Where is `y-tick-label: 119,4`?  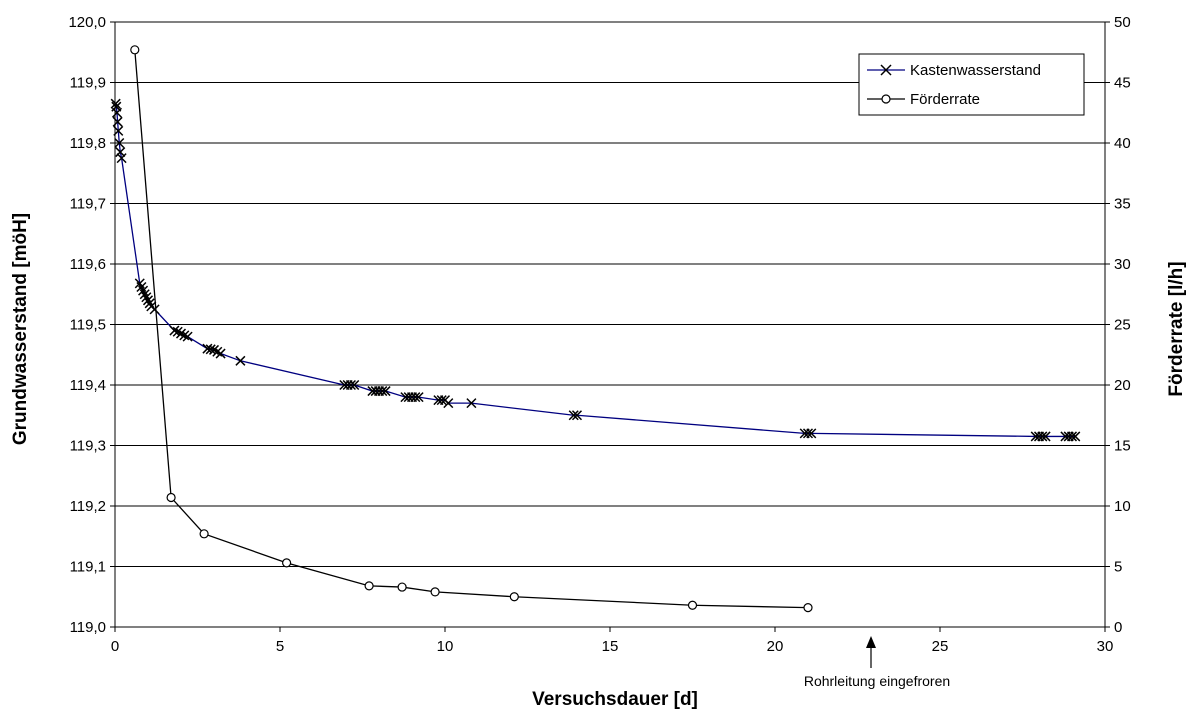 y-tick-label: 119,4 is located at coordinates (88, 385).